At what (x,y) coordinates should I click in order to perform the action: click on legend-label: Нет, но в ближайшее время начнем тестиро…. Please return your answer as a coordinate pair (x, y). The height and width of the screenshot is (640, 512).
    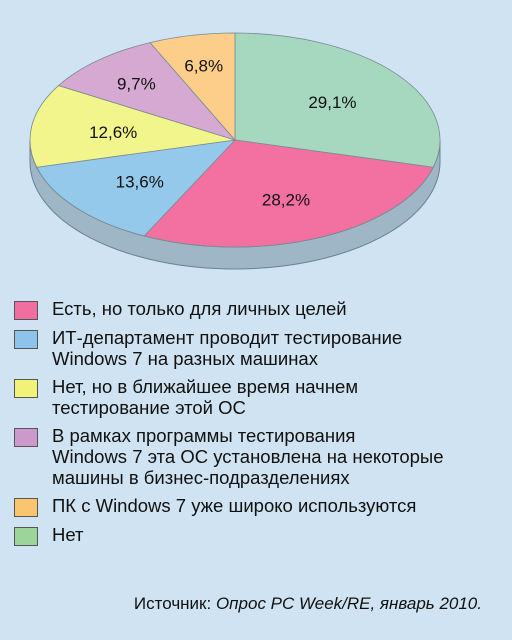
    Looking at the image, I should click on (205, 397).